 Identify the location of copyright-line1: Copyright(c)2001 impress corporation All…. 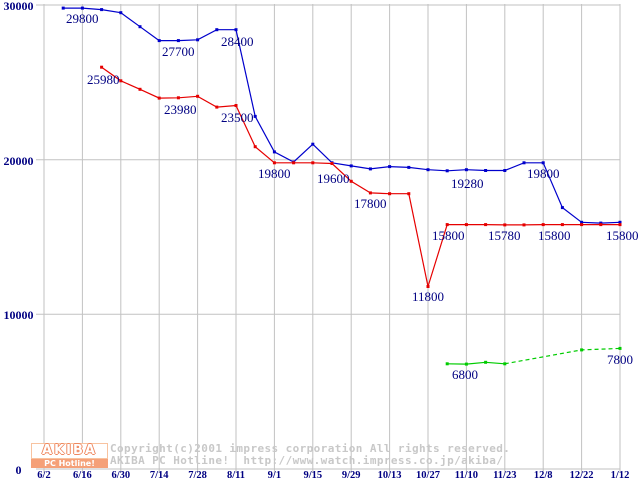
(310, 448).